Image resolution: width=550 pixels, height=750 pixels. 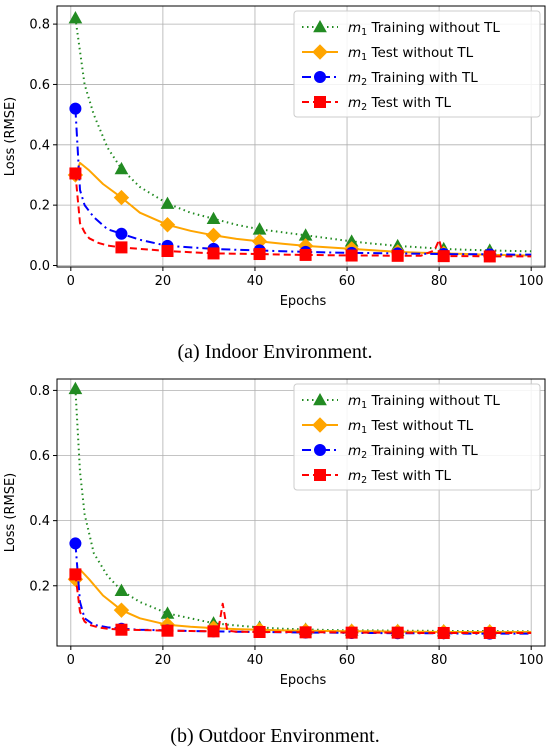 What do you see at coordinates (255, 281) in the screenshot?
I see `x-tick-label: 40` at bounding box center [255, 281].